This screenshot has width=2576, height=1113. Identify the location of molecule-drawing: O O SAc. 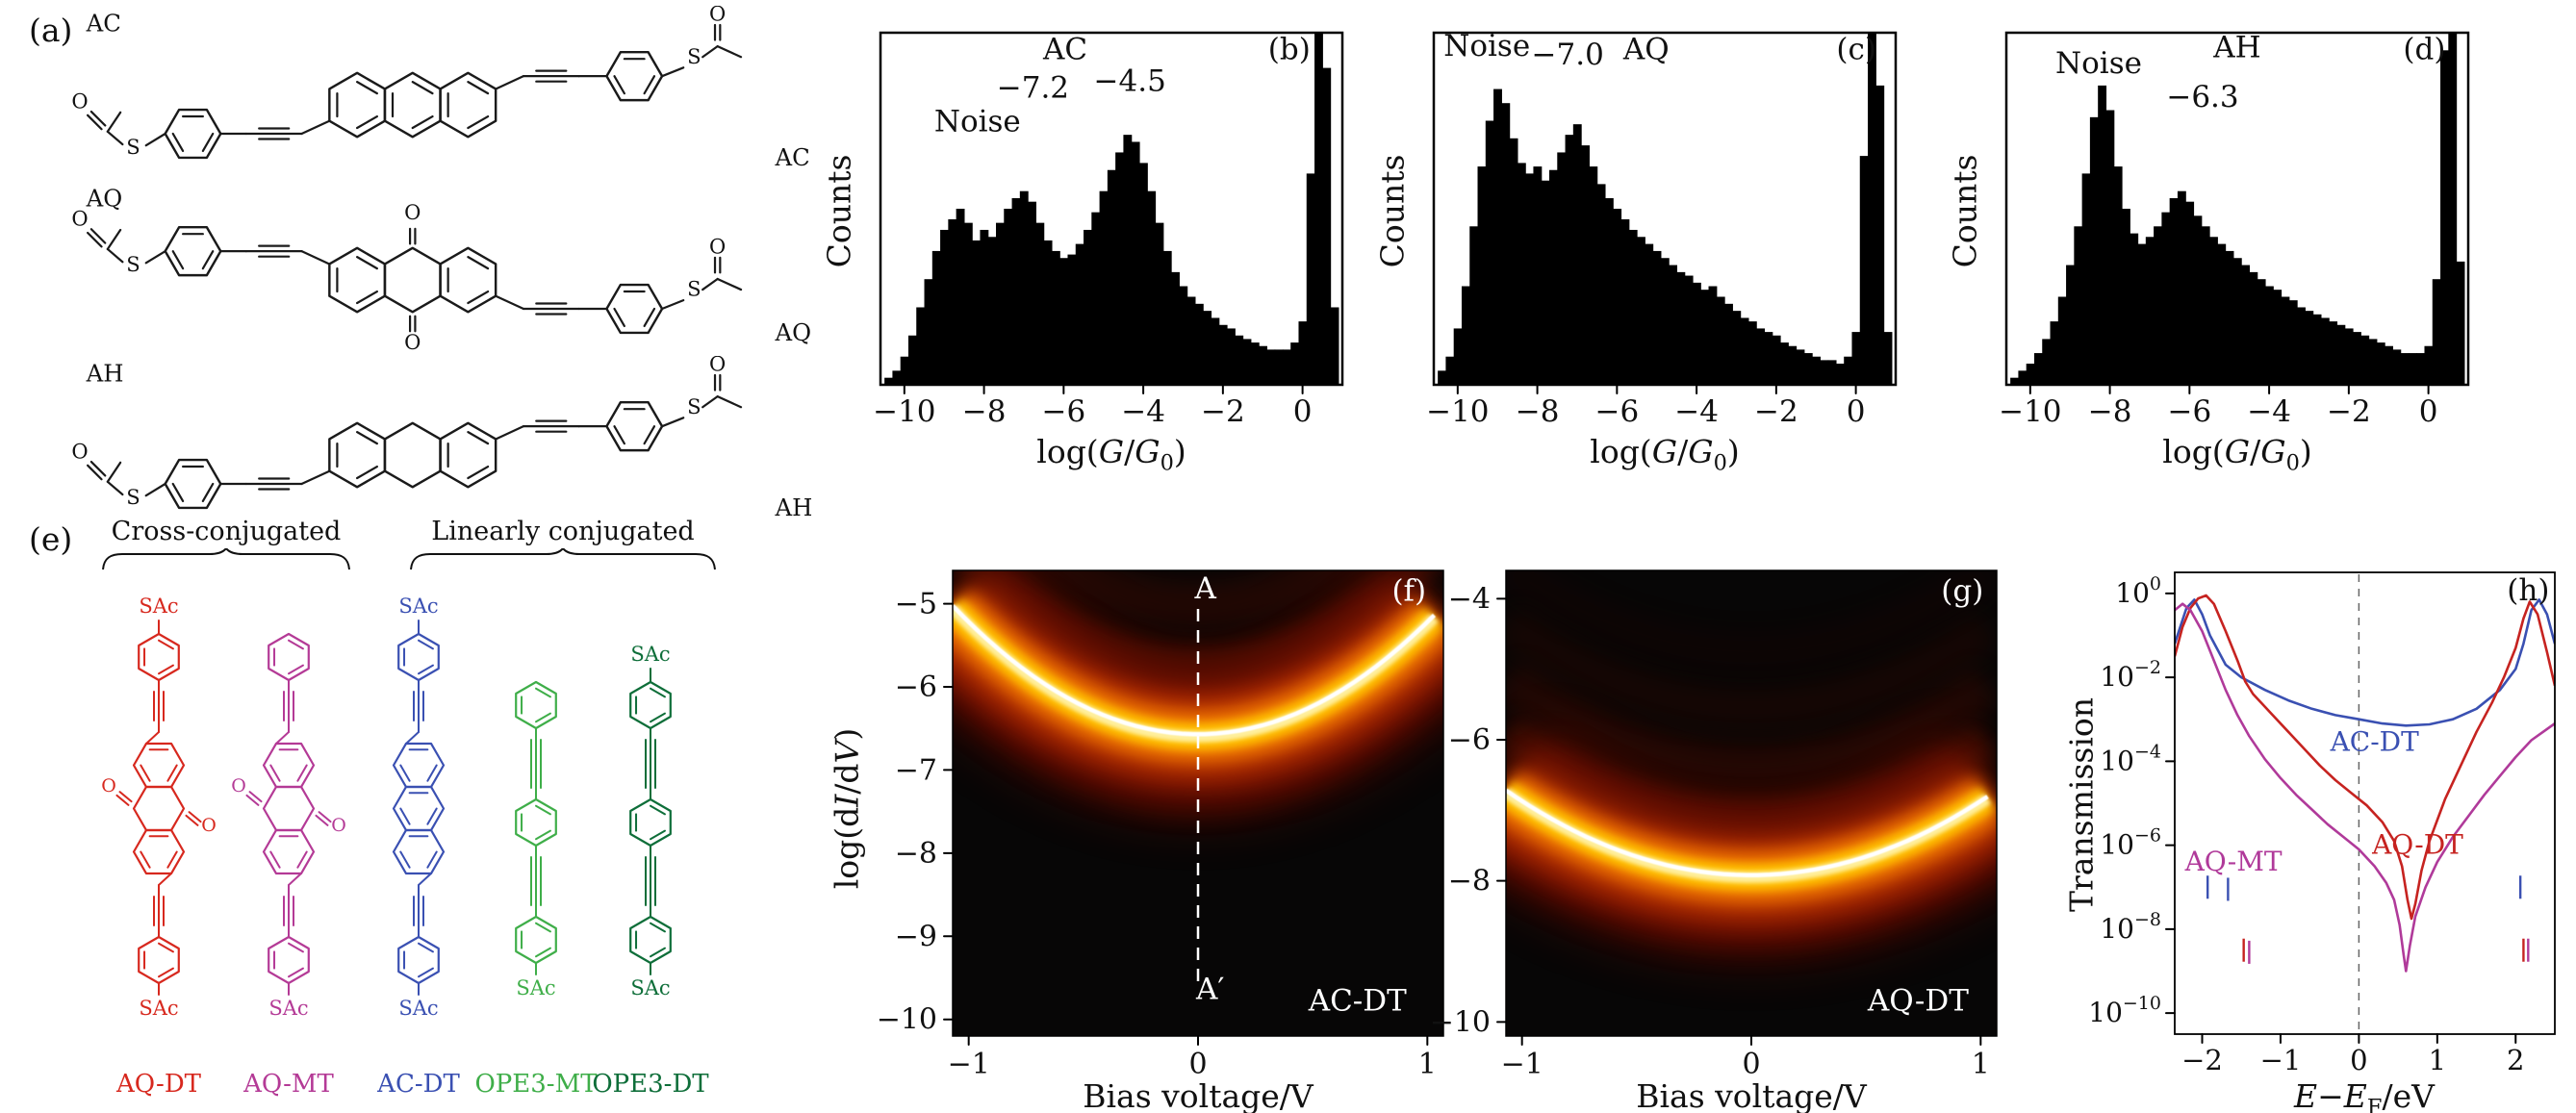
(288, 826).